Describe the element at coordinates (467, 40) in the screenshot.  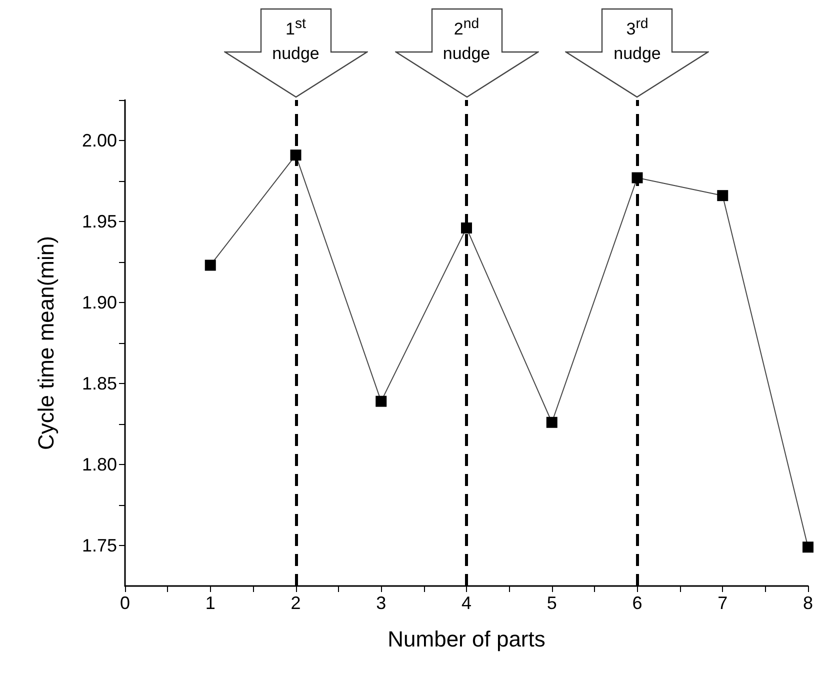
I see `ref-line-label: 2$^{nd}$ nudge` at that location.